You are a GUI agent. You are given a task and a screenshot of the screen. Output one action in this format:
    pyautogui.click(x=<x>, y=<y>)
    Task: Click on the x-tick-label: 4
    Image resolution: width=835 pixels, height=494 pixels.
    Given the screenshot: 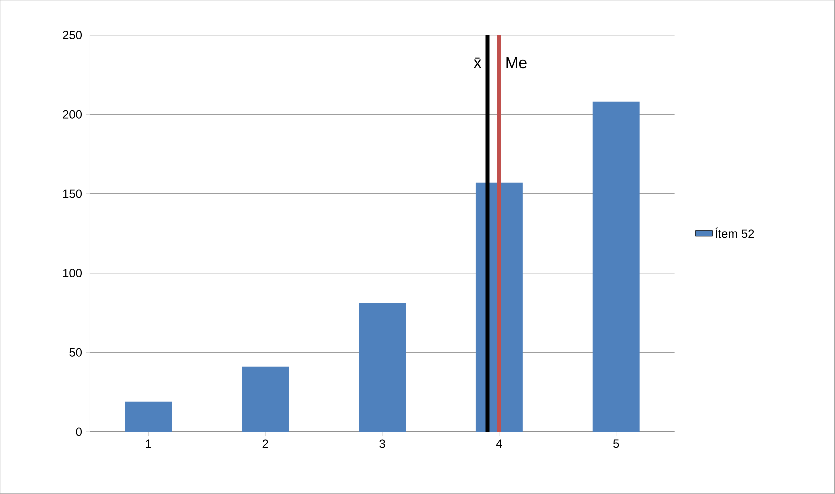 What is the action you would take?
    pyautogui.click(x=499, y=444)
    